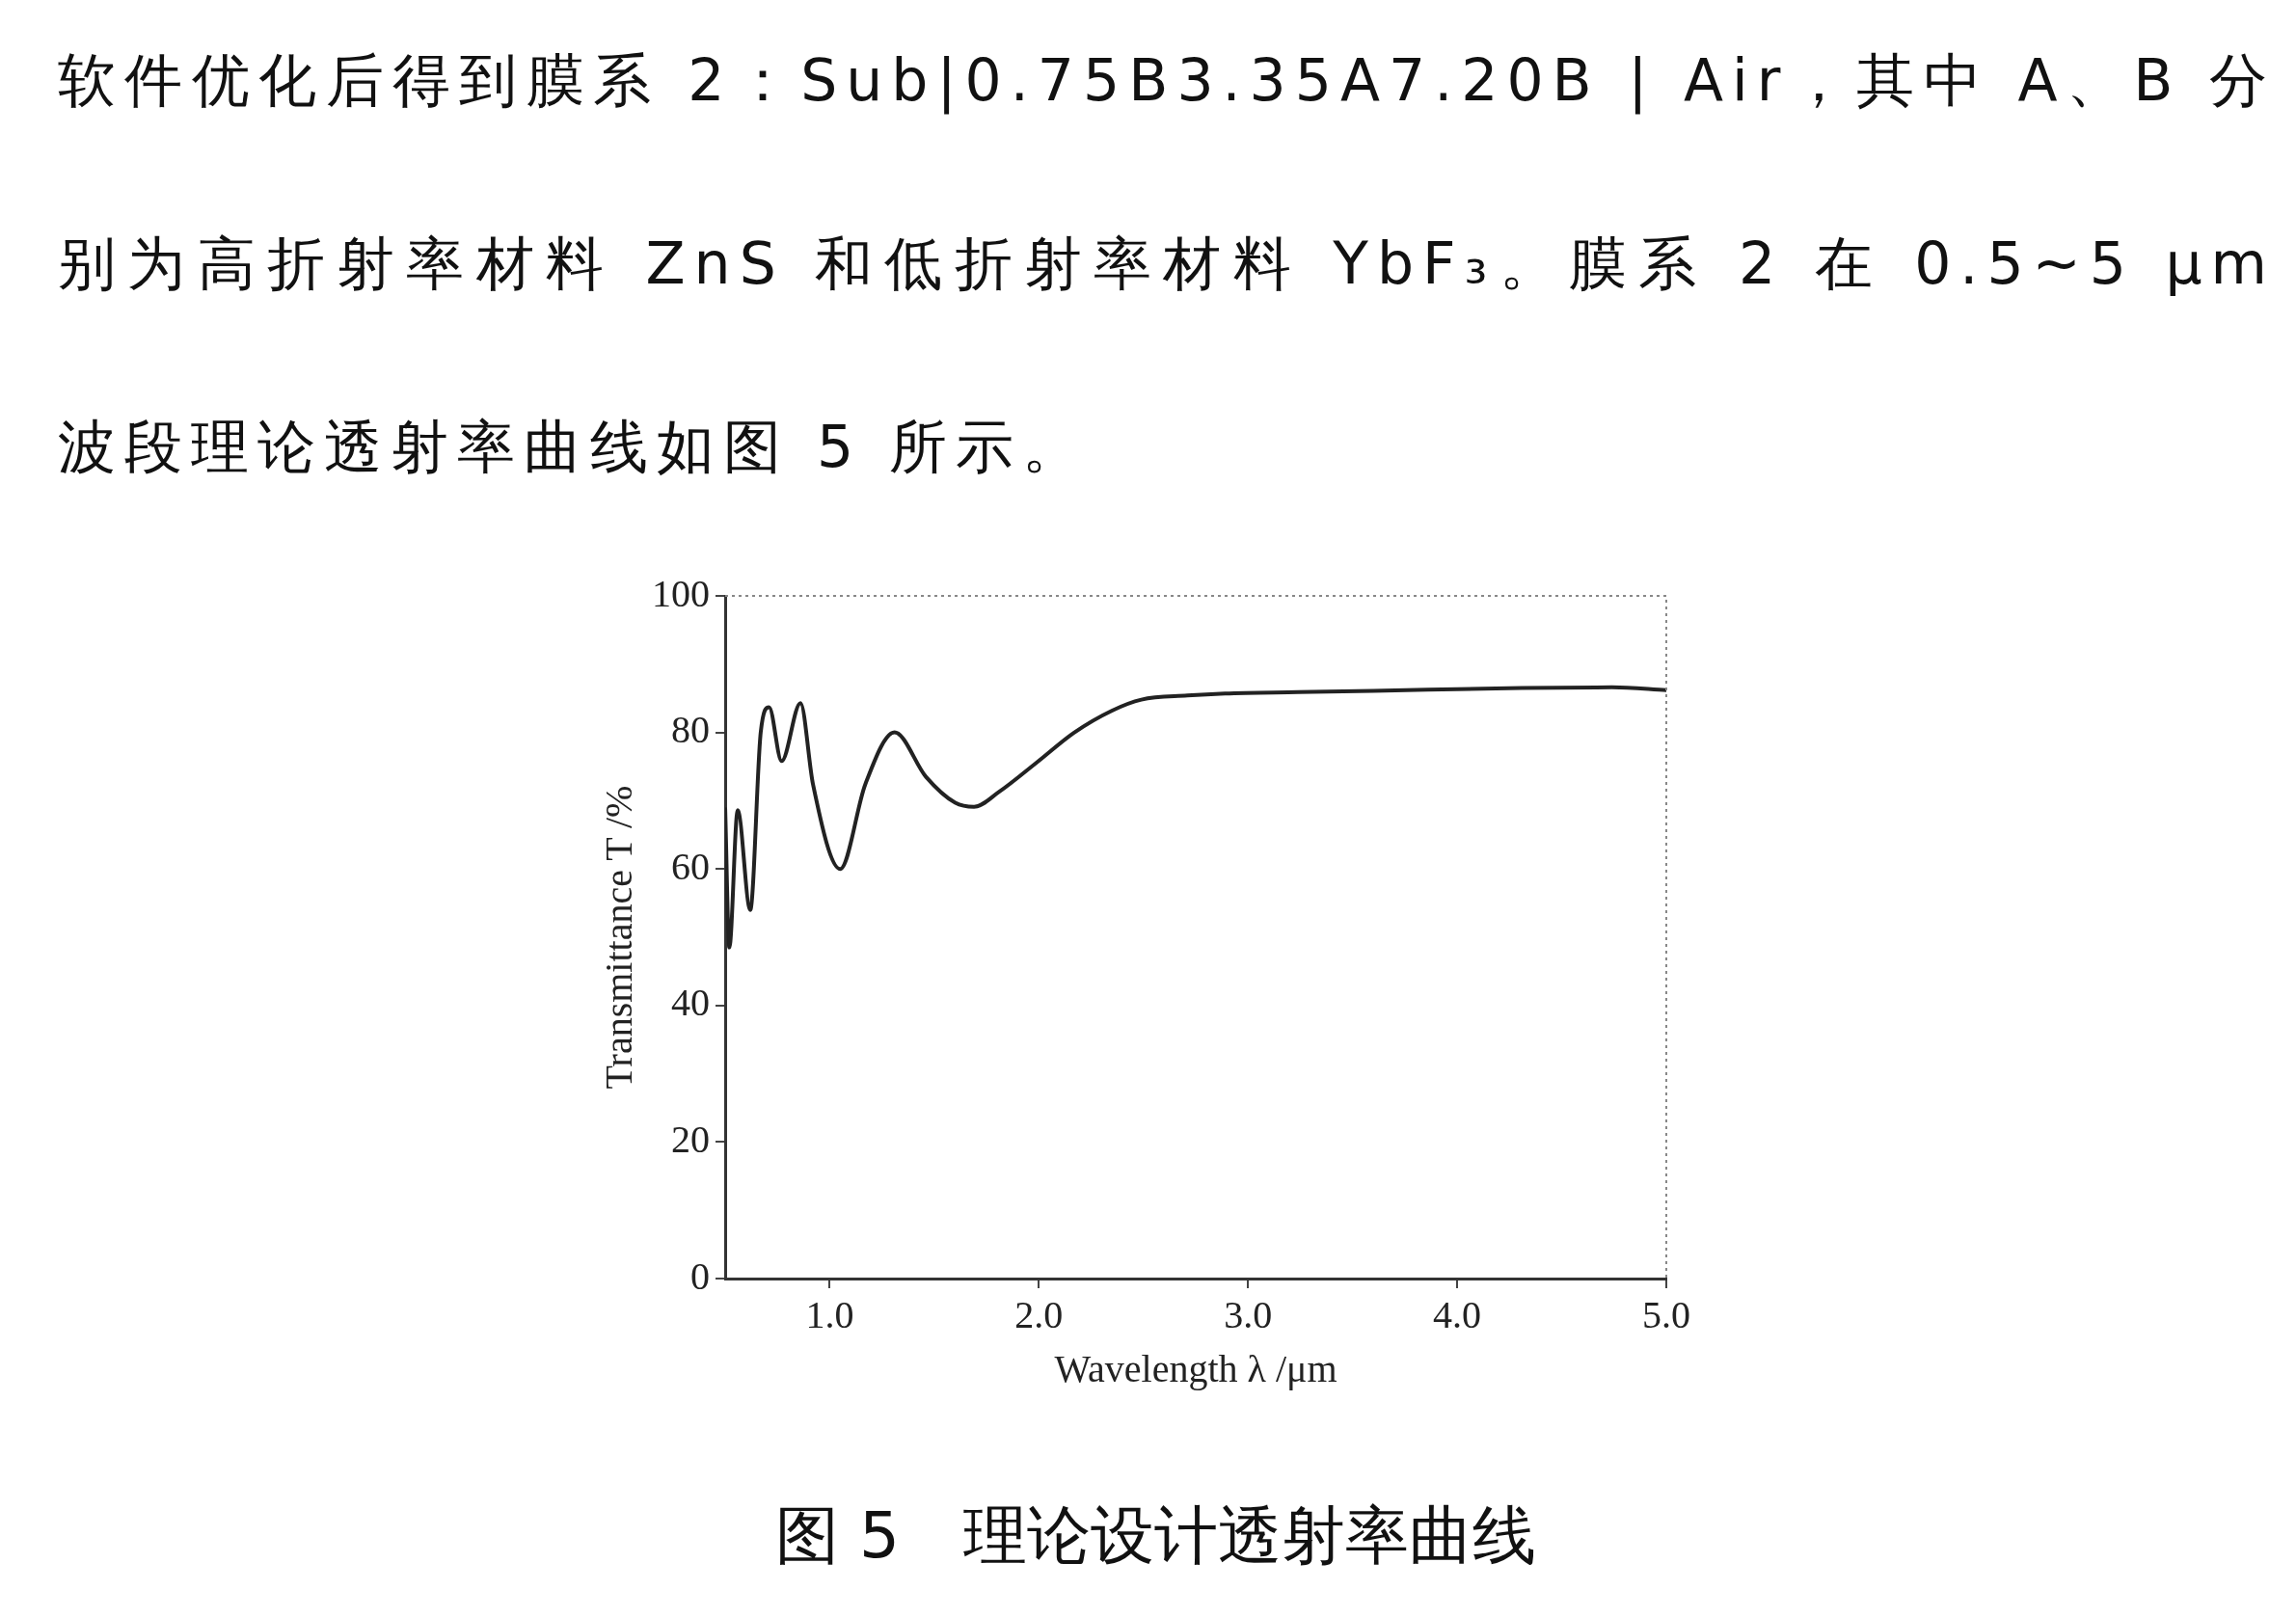 Image resolution: width=2296 pixels, height=1617 pixels. What do you see at coordinates (690, 1003) in the screenshot?
I see `y-tick-label: 40` at bounding box center [690, 1003].